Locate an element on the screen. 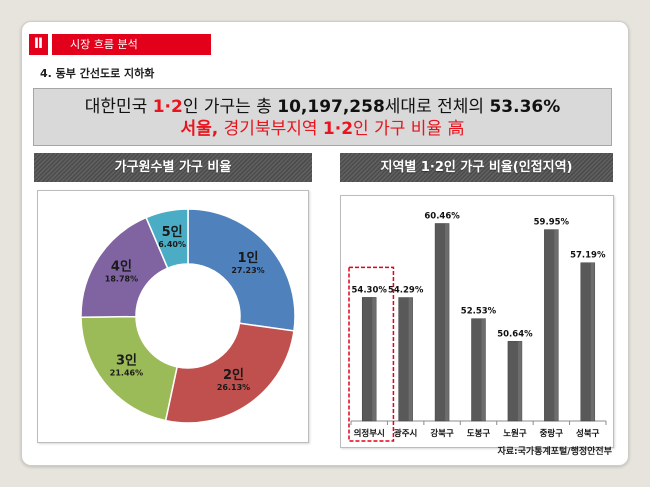  slide-subtitle: 4. 동부 간선도로 지하화 is located at coordinates (97, 73).